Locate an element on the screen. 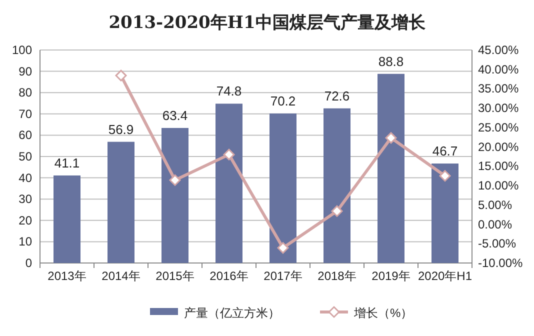 The image size is (534, 336). chart-title: 2013-2020年H1中国煤层气产量及增长 is located at coordinates (267, 23).